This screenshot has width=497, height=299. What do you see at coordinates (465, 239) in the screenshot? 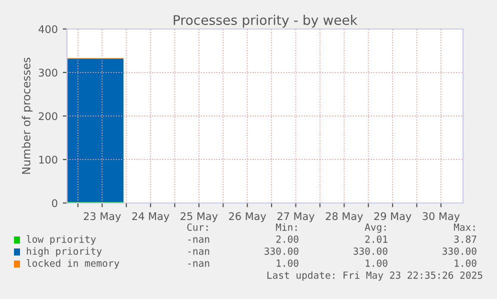
I see `text: 3.87` at bounding box center [465, 239].